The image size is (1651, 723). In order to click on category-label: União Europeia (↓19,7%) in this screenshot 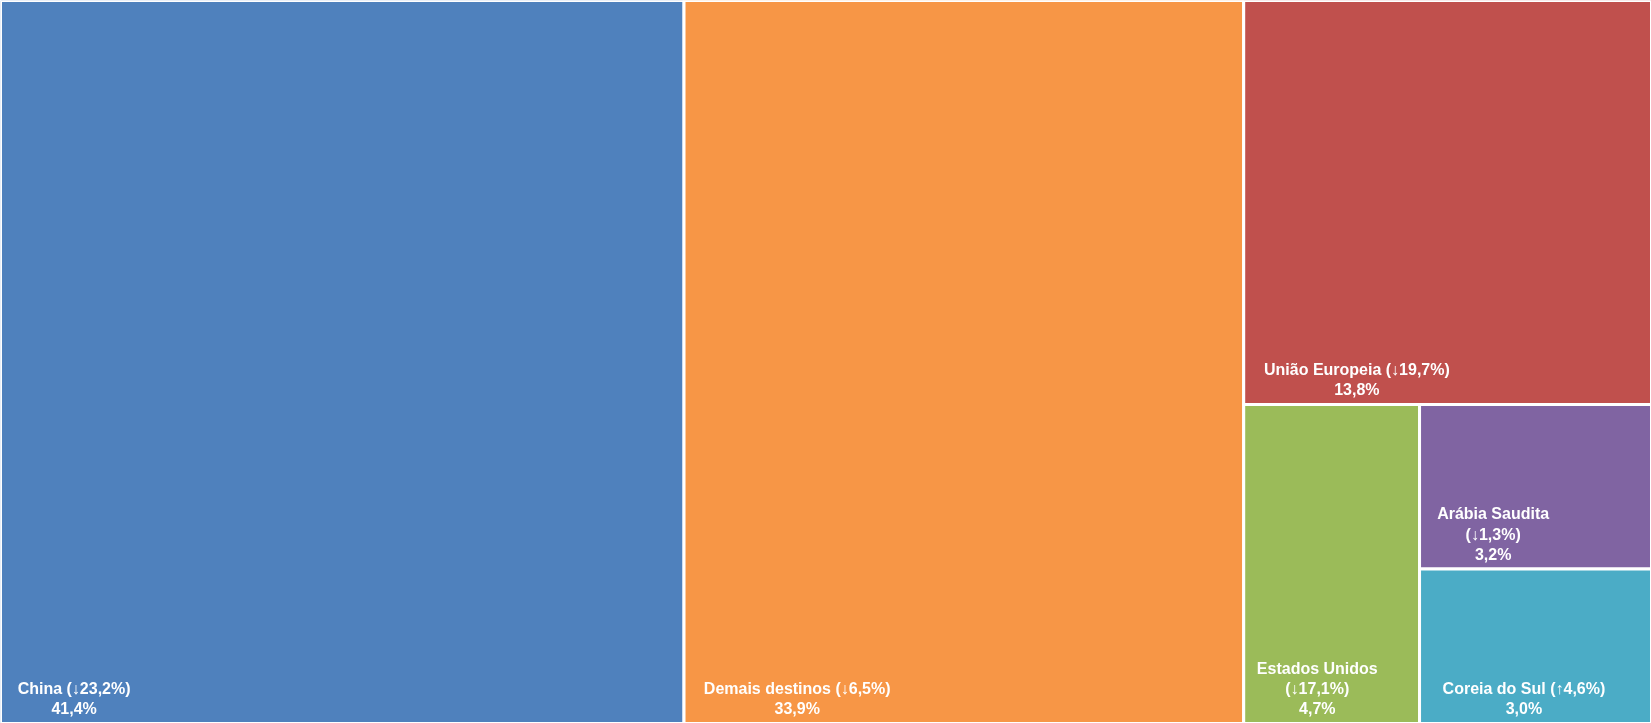, I will do `click(1356, 370)`.